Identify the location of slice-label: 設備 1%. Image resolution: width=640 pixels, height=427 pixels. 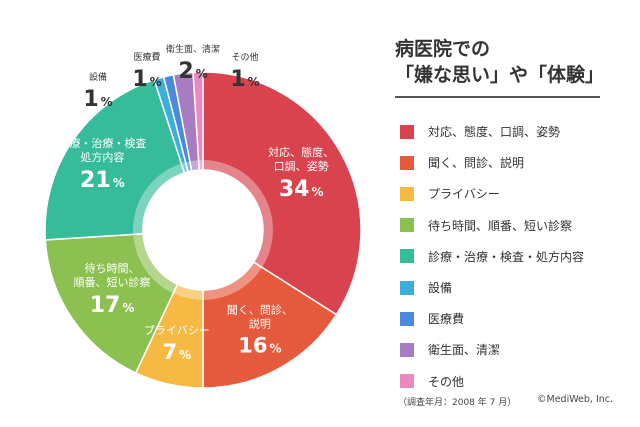
(97, 91).